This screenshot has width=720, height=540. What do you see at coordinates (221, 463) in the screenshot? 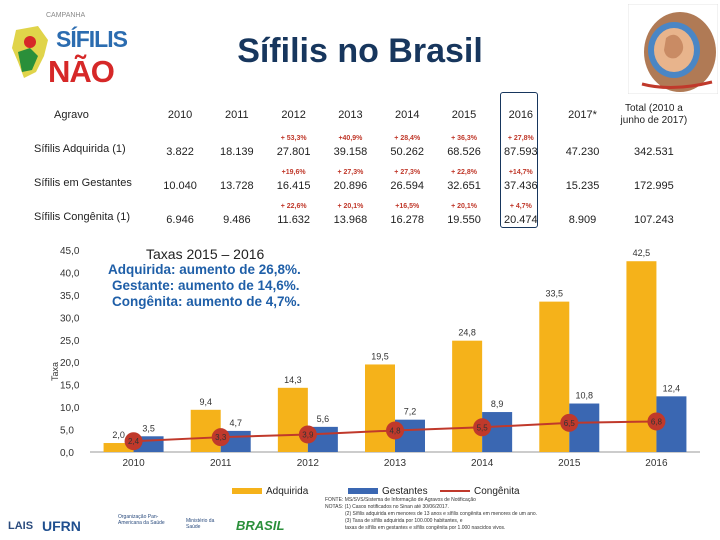
I see `x-tick-label: 2011` at bounding box center [221, 463].